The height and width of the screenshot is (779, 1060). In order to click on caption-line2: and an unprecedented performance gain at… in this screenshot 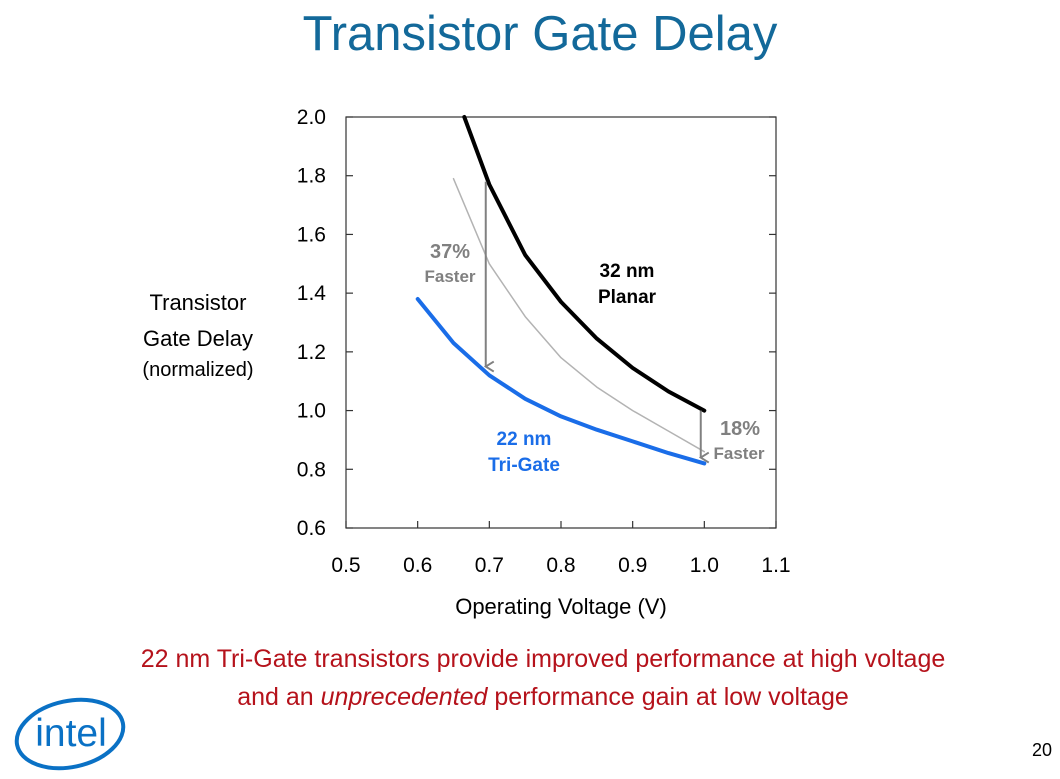, I will do `click(530, 697)`.